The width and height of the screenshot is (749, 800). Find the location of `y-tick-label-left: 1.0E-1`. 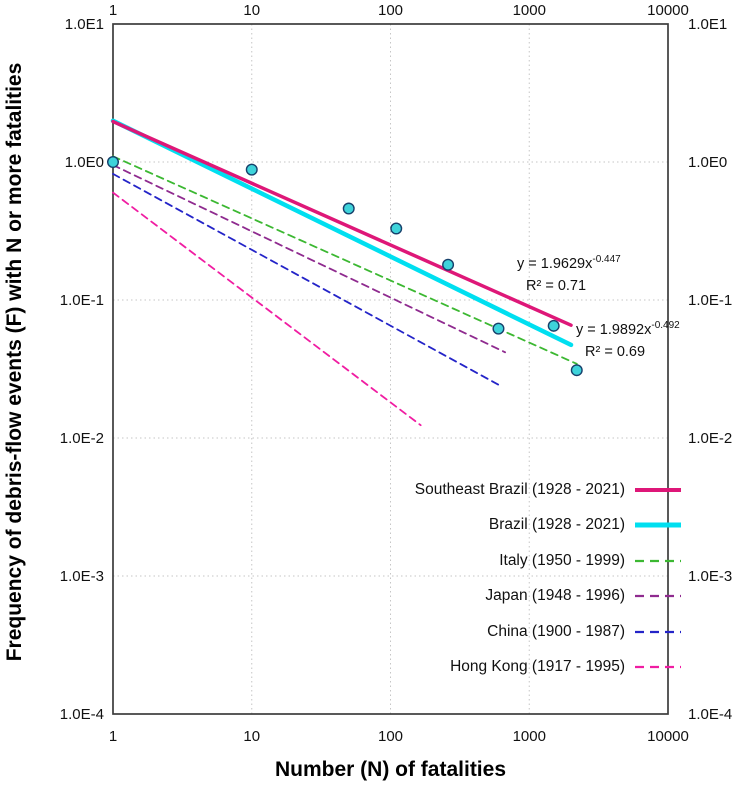

y-tick-label-left: 1.0E-1 is located at coordinates (82, 300).